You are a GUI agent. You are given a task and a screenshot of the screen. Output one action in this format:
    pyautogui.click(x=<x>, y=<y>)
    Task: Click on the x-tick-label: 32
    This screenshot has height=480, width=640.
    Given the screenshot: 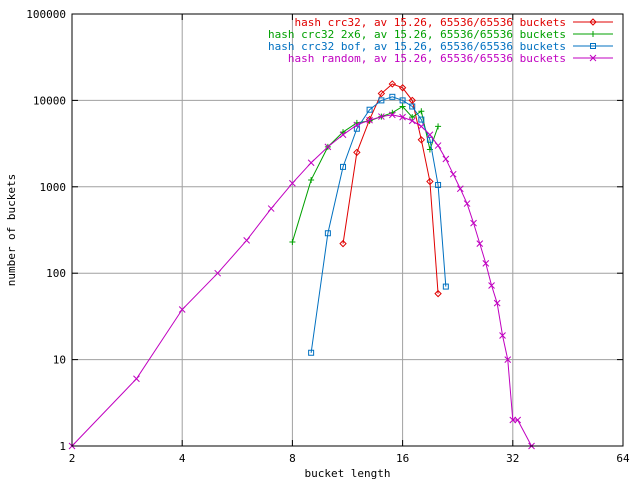 What is the action you would take?
    pyautogui.click(x=512, y=458)
    